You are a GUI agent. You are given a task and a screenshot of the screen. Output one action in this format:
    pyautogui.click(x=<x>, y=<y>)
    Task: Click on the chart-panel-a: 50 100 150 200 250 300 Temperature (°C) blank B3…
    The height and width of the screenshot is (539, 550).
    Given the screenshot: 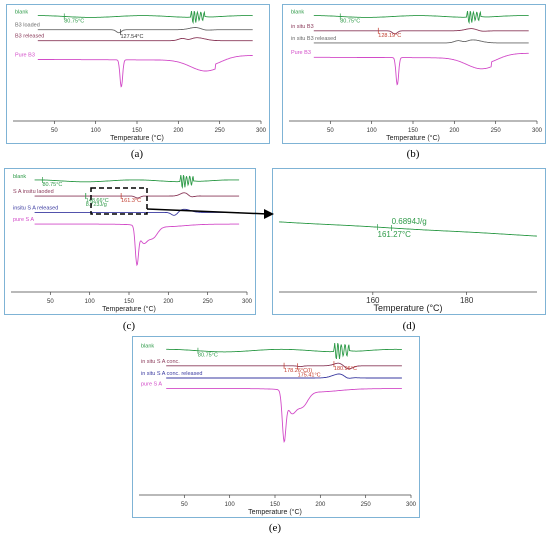 What is the action you would take?
    pyautogui.click(x=138, y=74)
    